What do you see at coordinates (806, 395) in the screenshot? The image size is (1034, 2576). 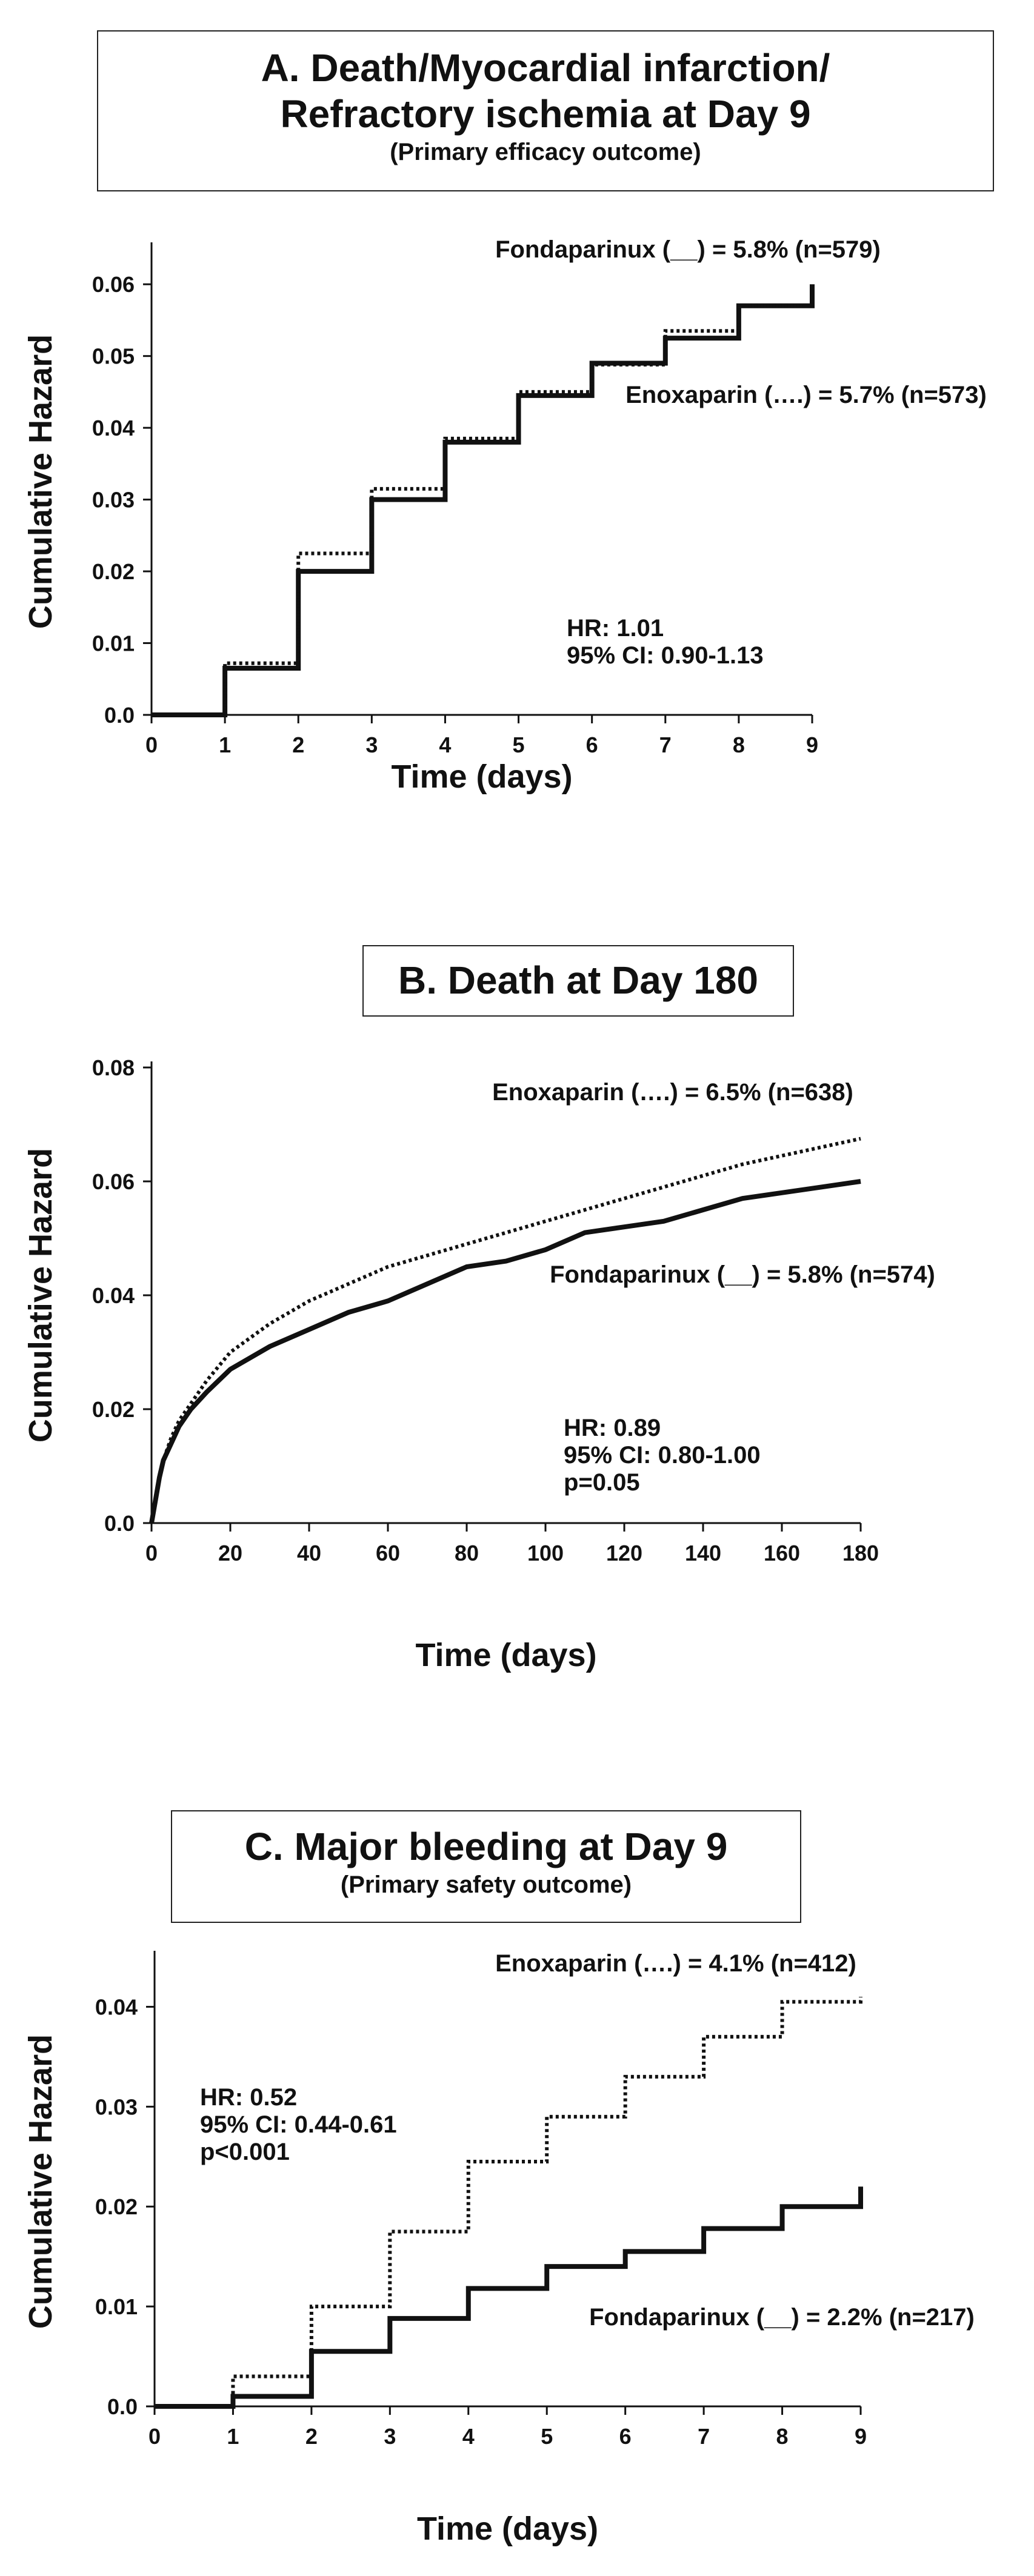 I see `annotation-enox-label: Enoxaparin (….) = 5.7% (n=573)` at bounding box center [806, 395].